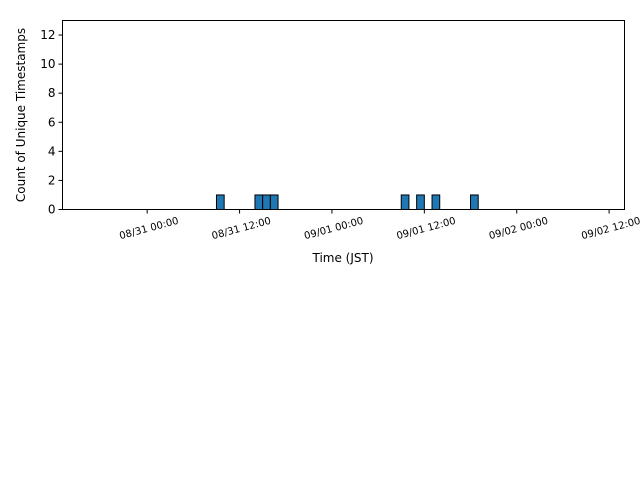 The height and width of the screenshot is (480, 640). I want to click on x-tick-label: 09/01 12:00, so click(427, 229).